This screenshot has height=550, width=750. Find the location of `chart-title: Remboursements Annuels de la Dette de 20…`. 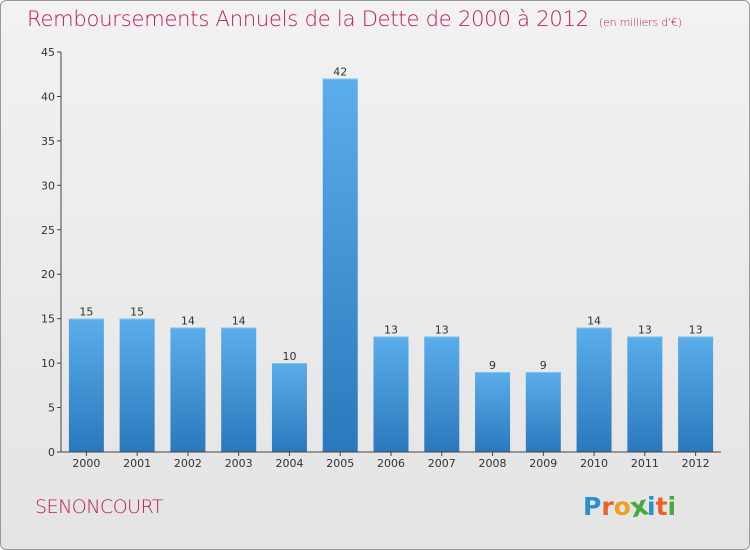

chart-title: Remboursements Annuels de la Dette de 20… is located at coordinates (354, 19).